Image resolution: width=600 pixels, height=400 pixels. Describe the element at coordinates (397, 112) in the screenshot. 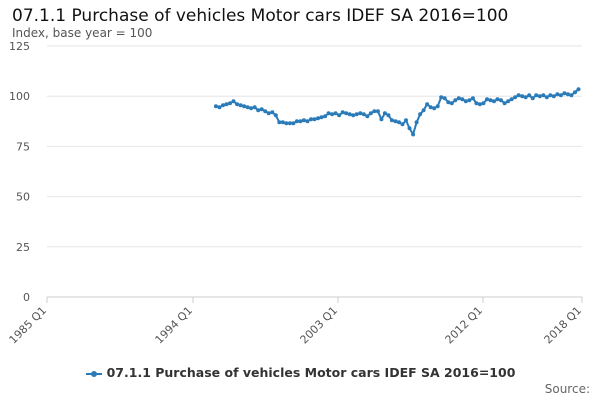

I see `series-group` at that location.